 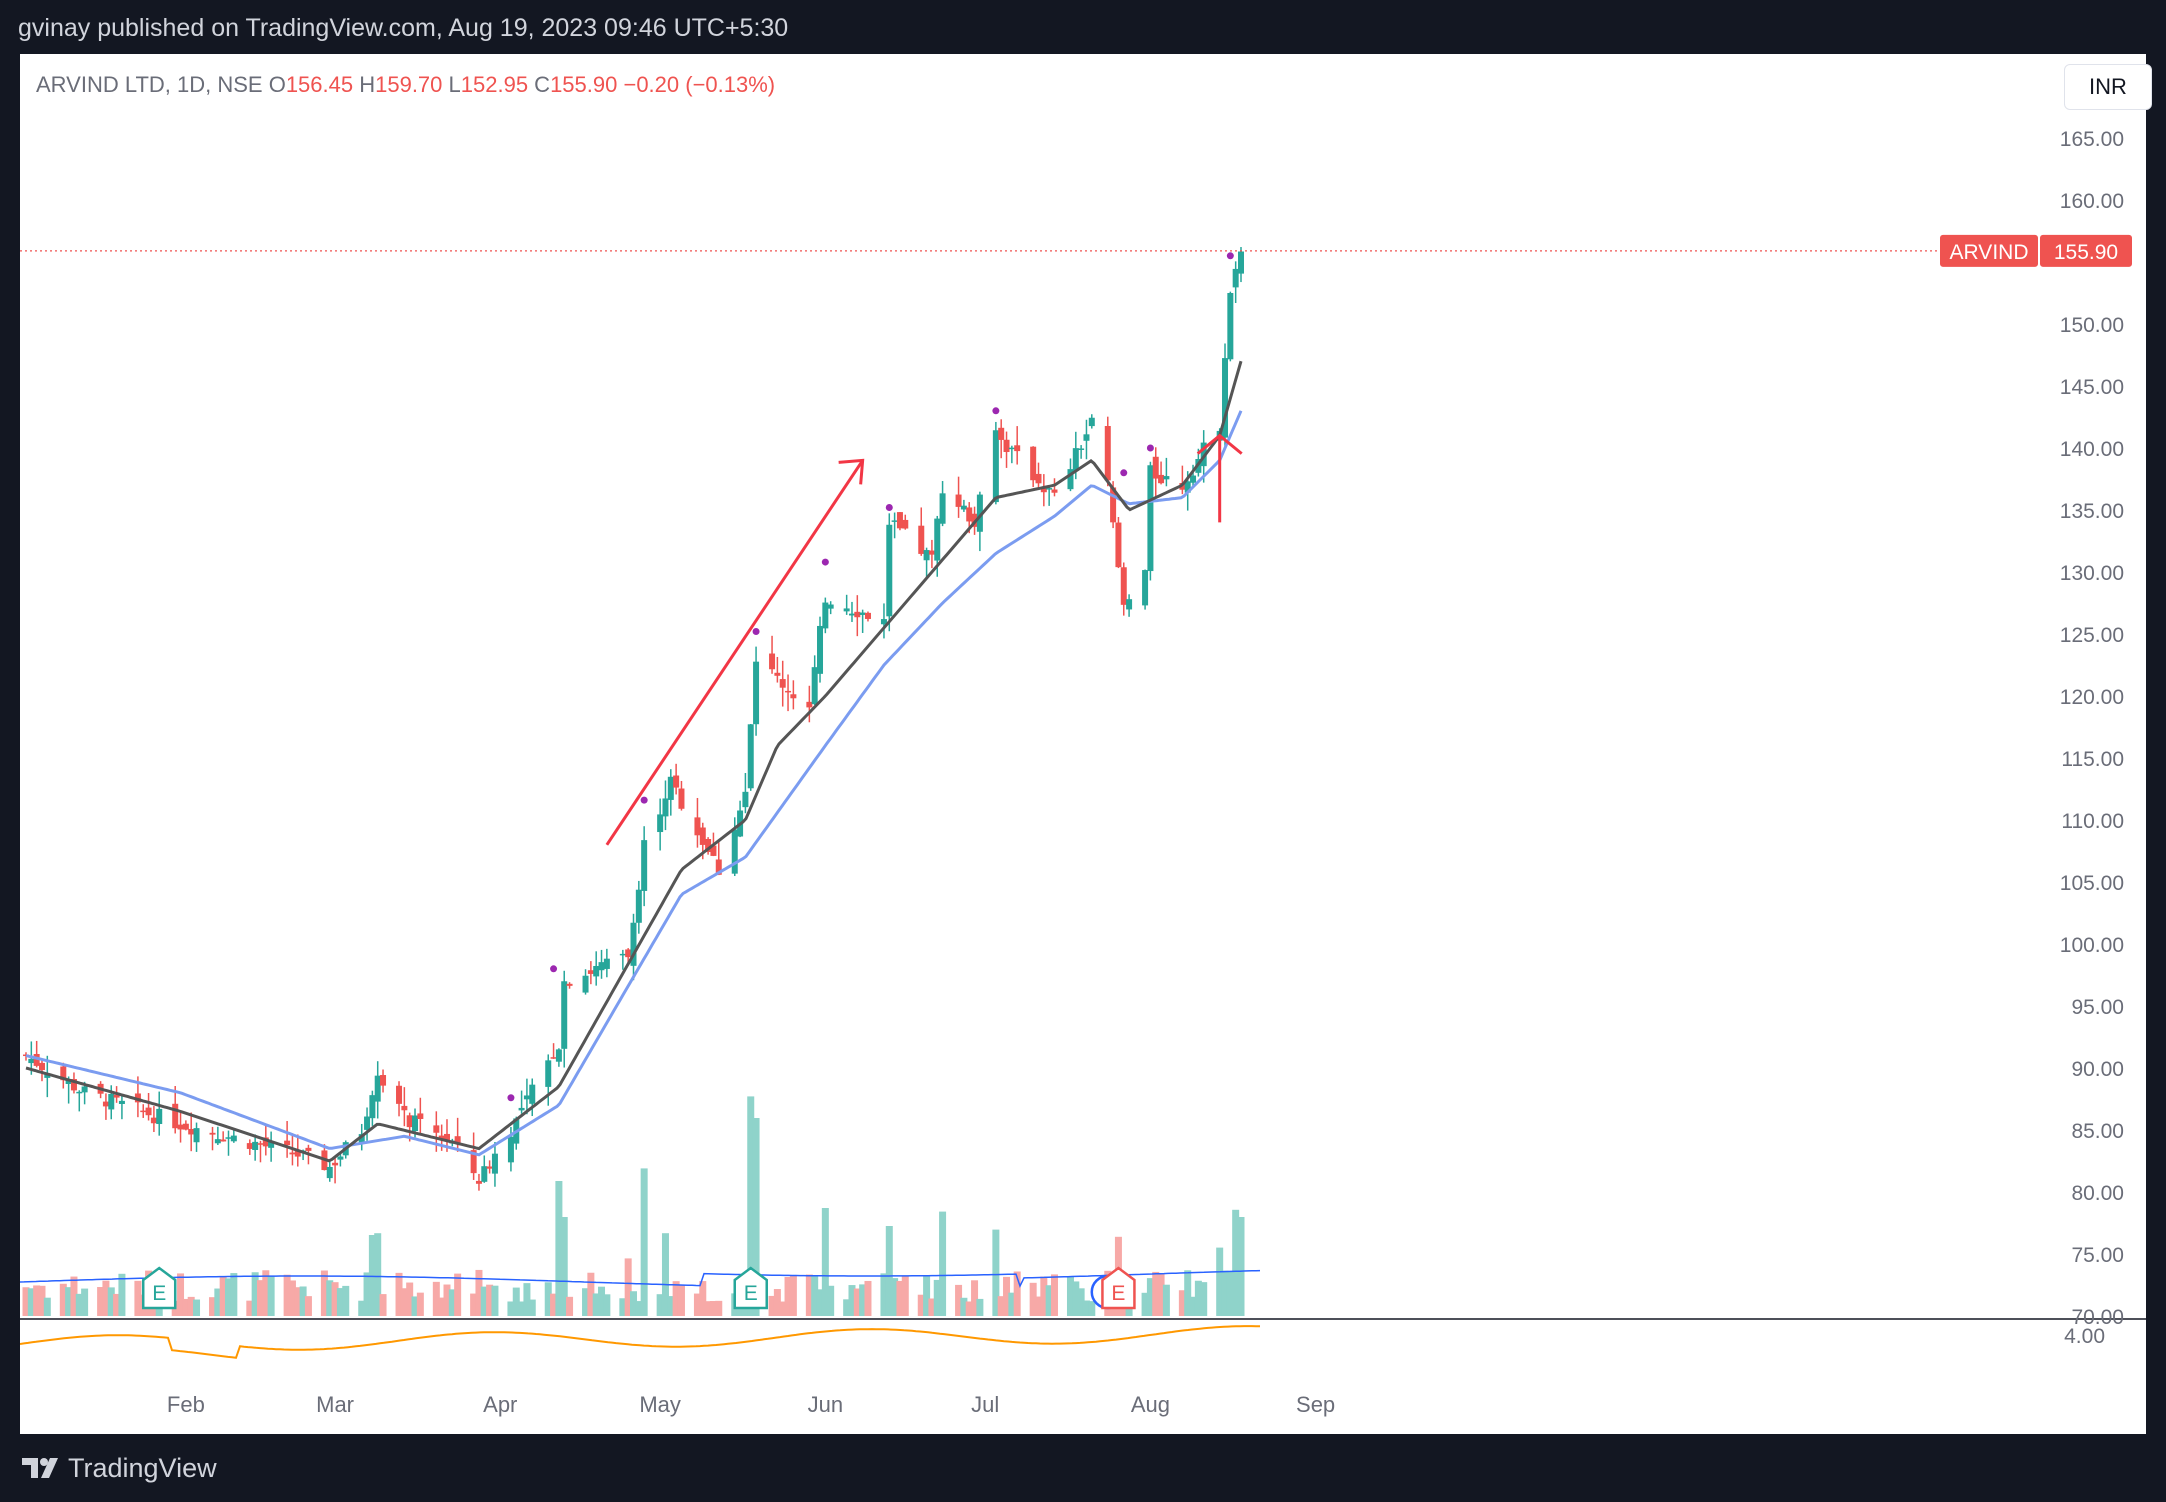 What do you see at coordinates (734, 652) in the screenshot?
I see `trend-arrow` at bounding box center [734, 652].